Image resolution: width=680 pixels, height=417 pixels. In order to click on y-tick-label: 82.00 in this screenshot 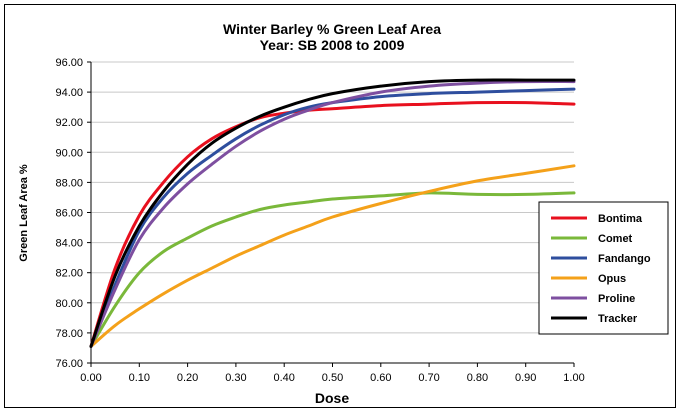, I will do `click(69, 274)`.